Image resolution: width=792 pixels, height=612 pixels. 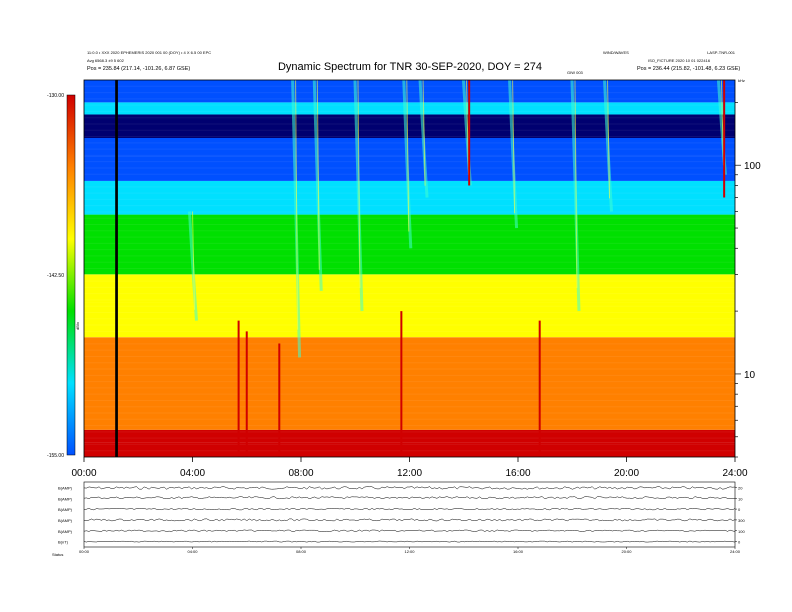 I want to click on colorbar-unit-label: dB/v, so click(x=77, y=326).